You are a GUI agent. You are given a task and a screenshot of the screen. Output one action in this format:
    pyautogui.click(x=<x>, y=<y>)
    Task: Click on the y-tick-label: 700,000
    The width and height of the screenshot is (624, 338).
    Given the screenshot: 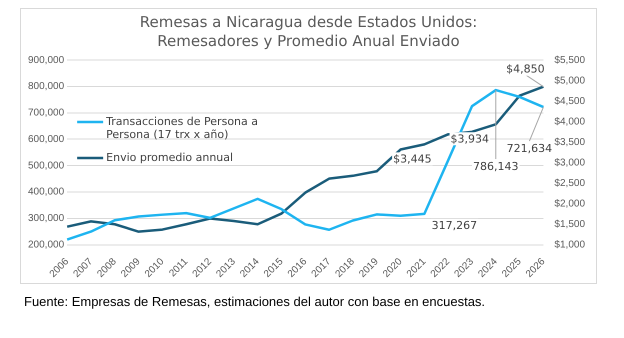 What is the action you would take?
    pyautogui.click(x=46, y=113)
    